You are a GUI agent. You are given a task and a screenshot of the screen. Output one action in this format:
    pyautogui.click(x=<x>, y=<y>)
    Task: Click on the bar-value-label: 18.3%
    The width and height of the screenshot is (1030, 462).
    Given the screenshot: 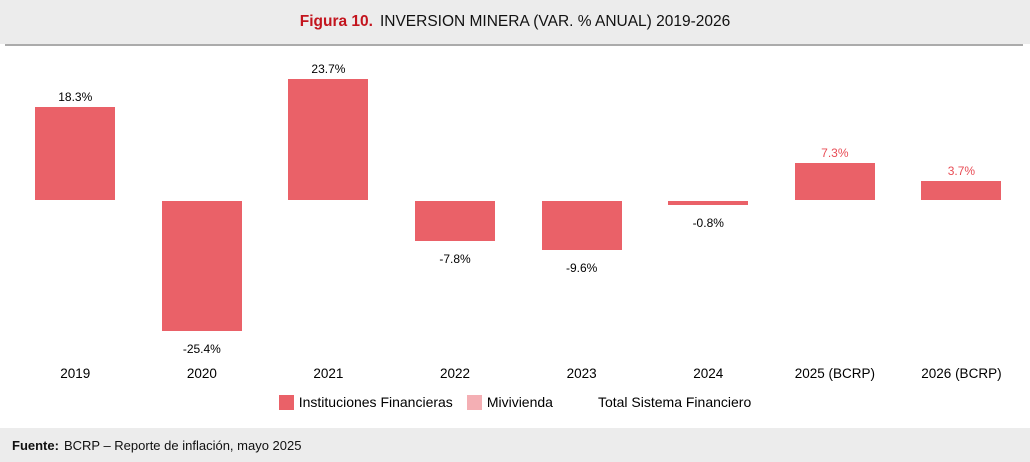 What is the action you would take?
    pyautogui.click(x=75, y=96)
    